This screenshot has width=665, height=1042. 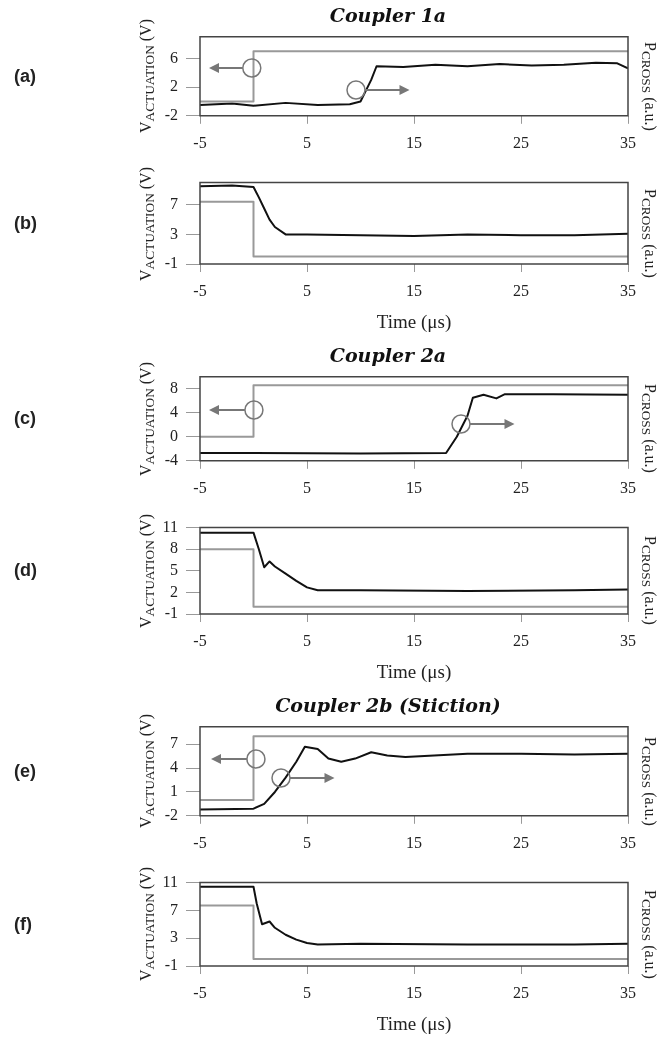 I want to click on text: (f), so click(x=23, y=924).